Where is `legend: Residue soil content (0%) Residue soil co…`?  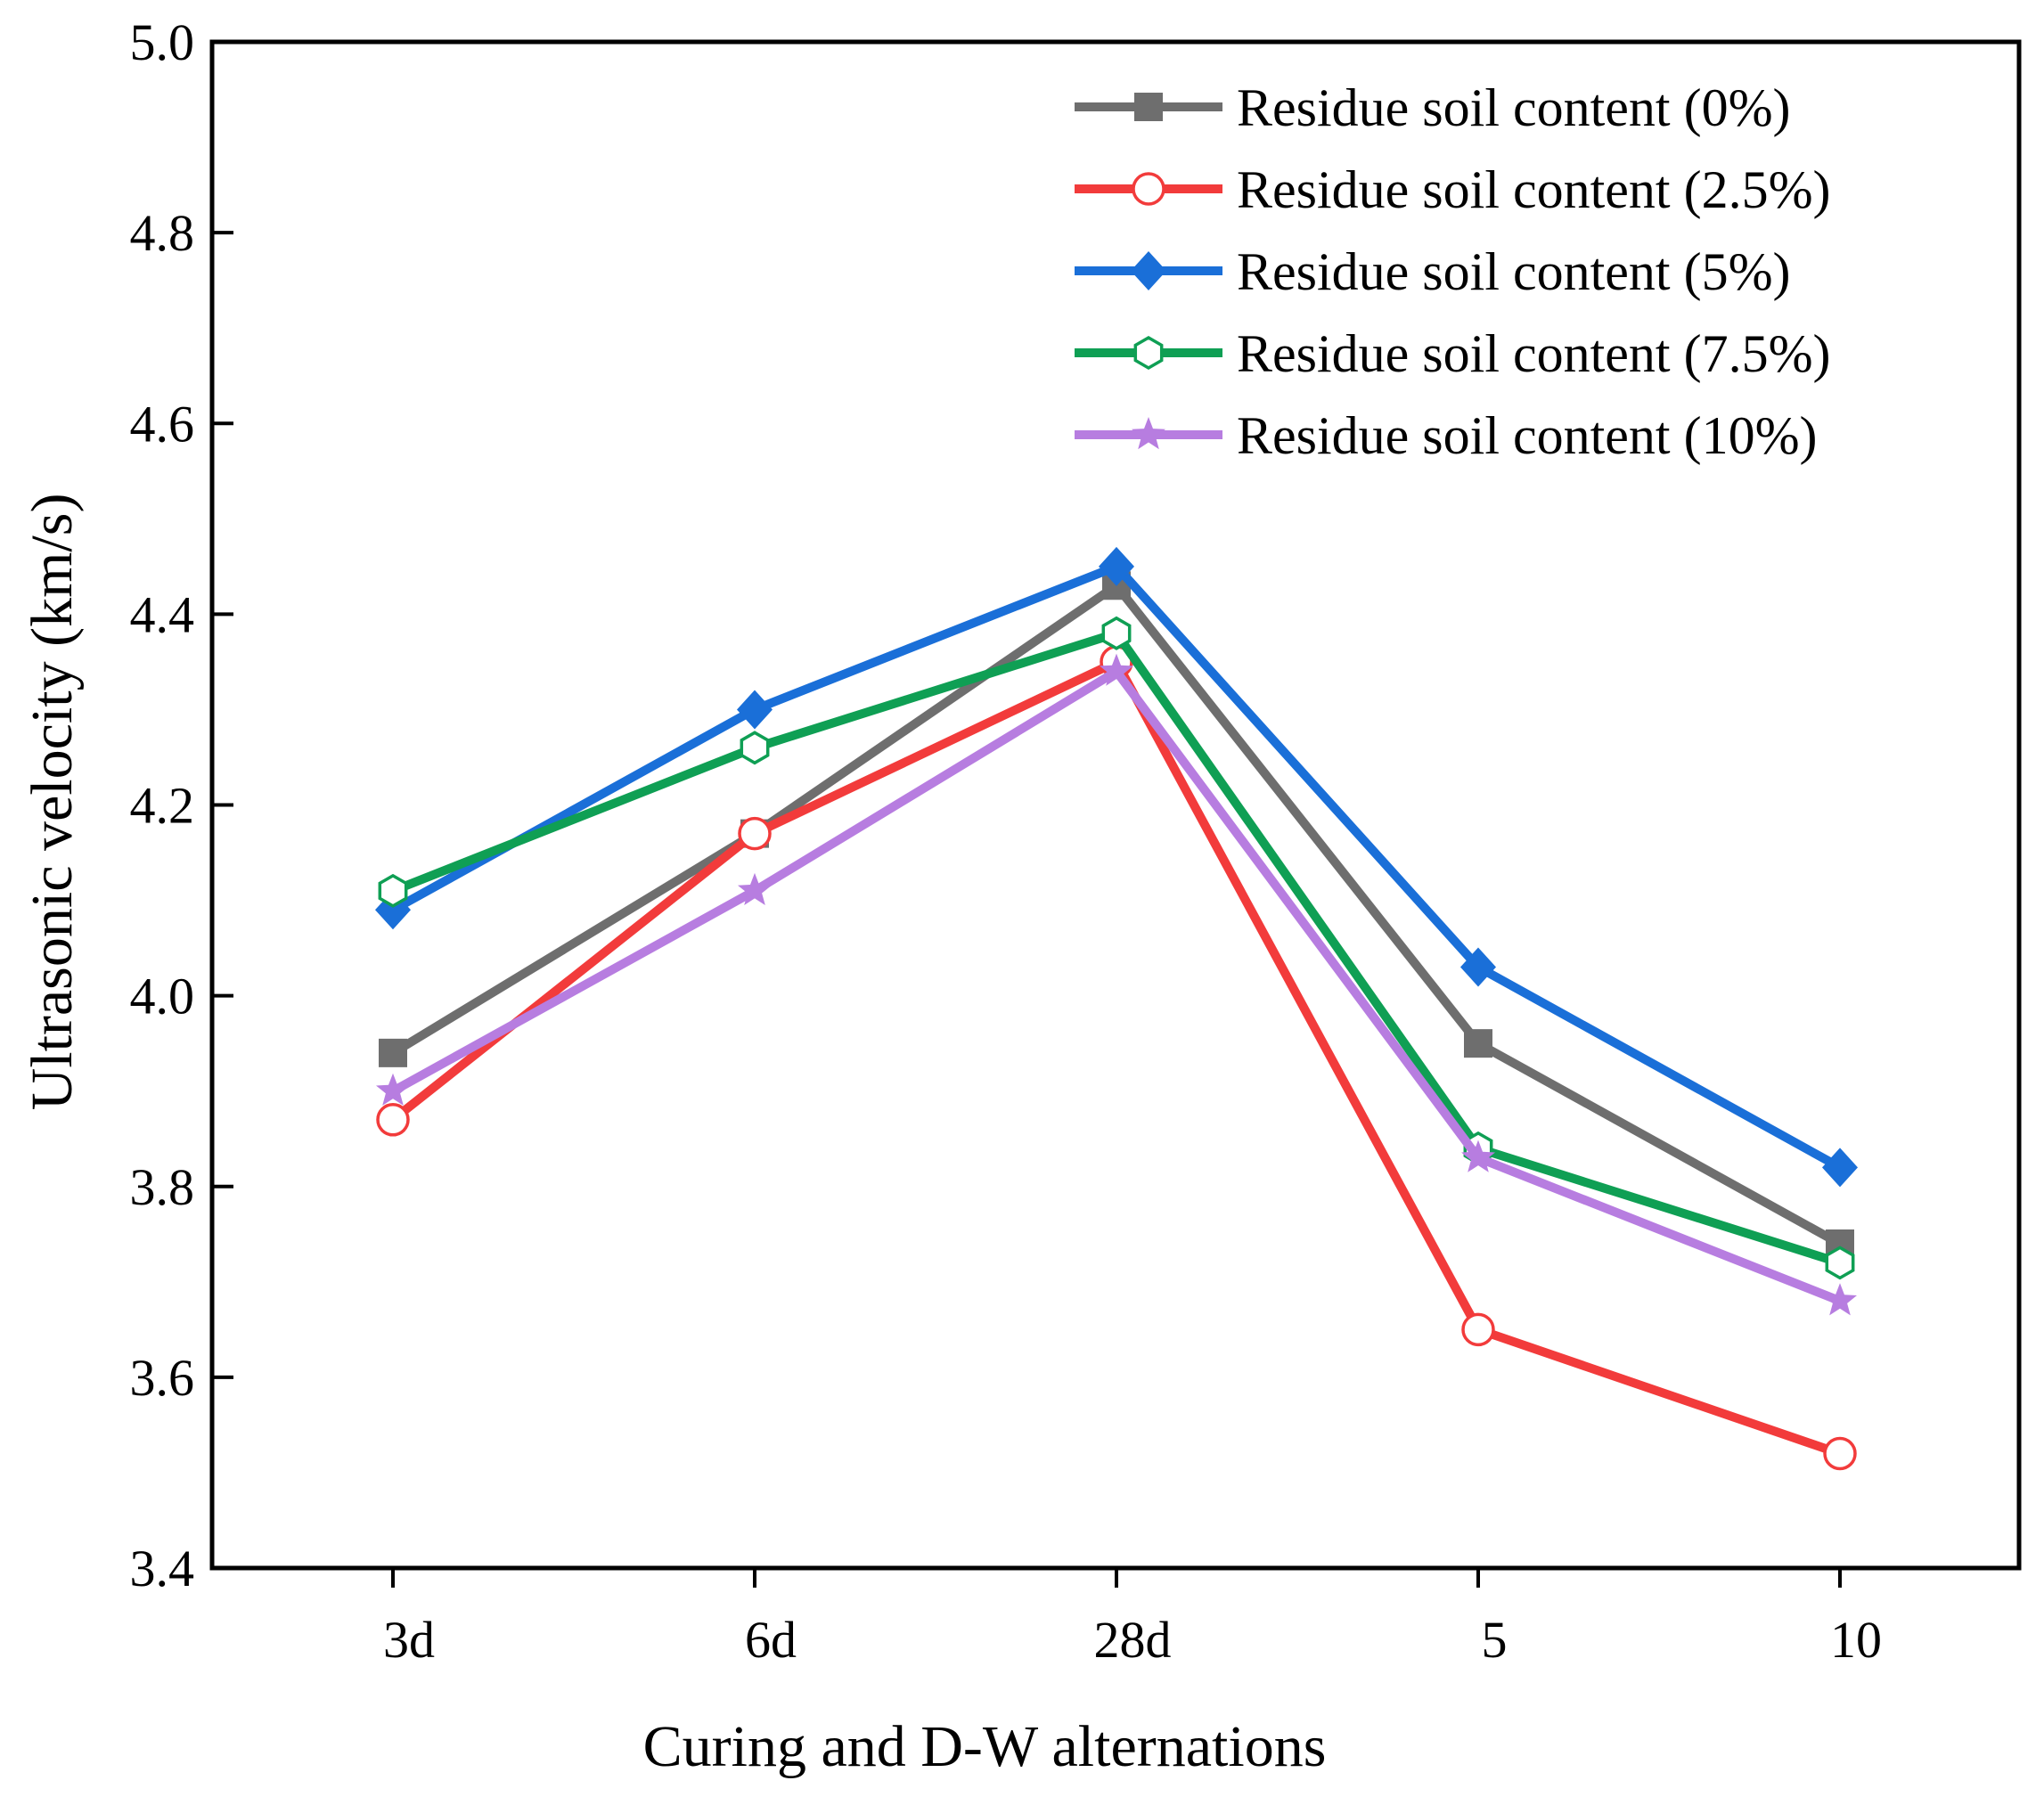
legend: Residue soil content (0%) Residue soil co… is located at coordinates (1453, 272).